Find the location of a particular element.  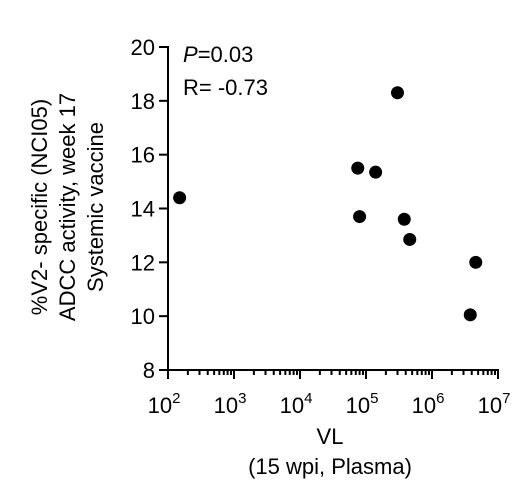

y-axis-label-line-2: ADCC activity, week 17 is located at coordinates (67, 207).